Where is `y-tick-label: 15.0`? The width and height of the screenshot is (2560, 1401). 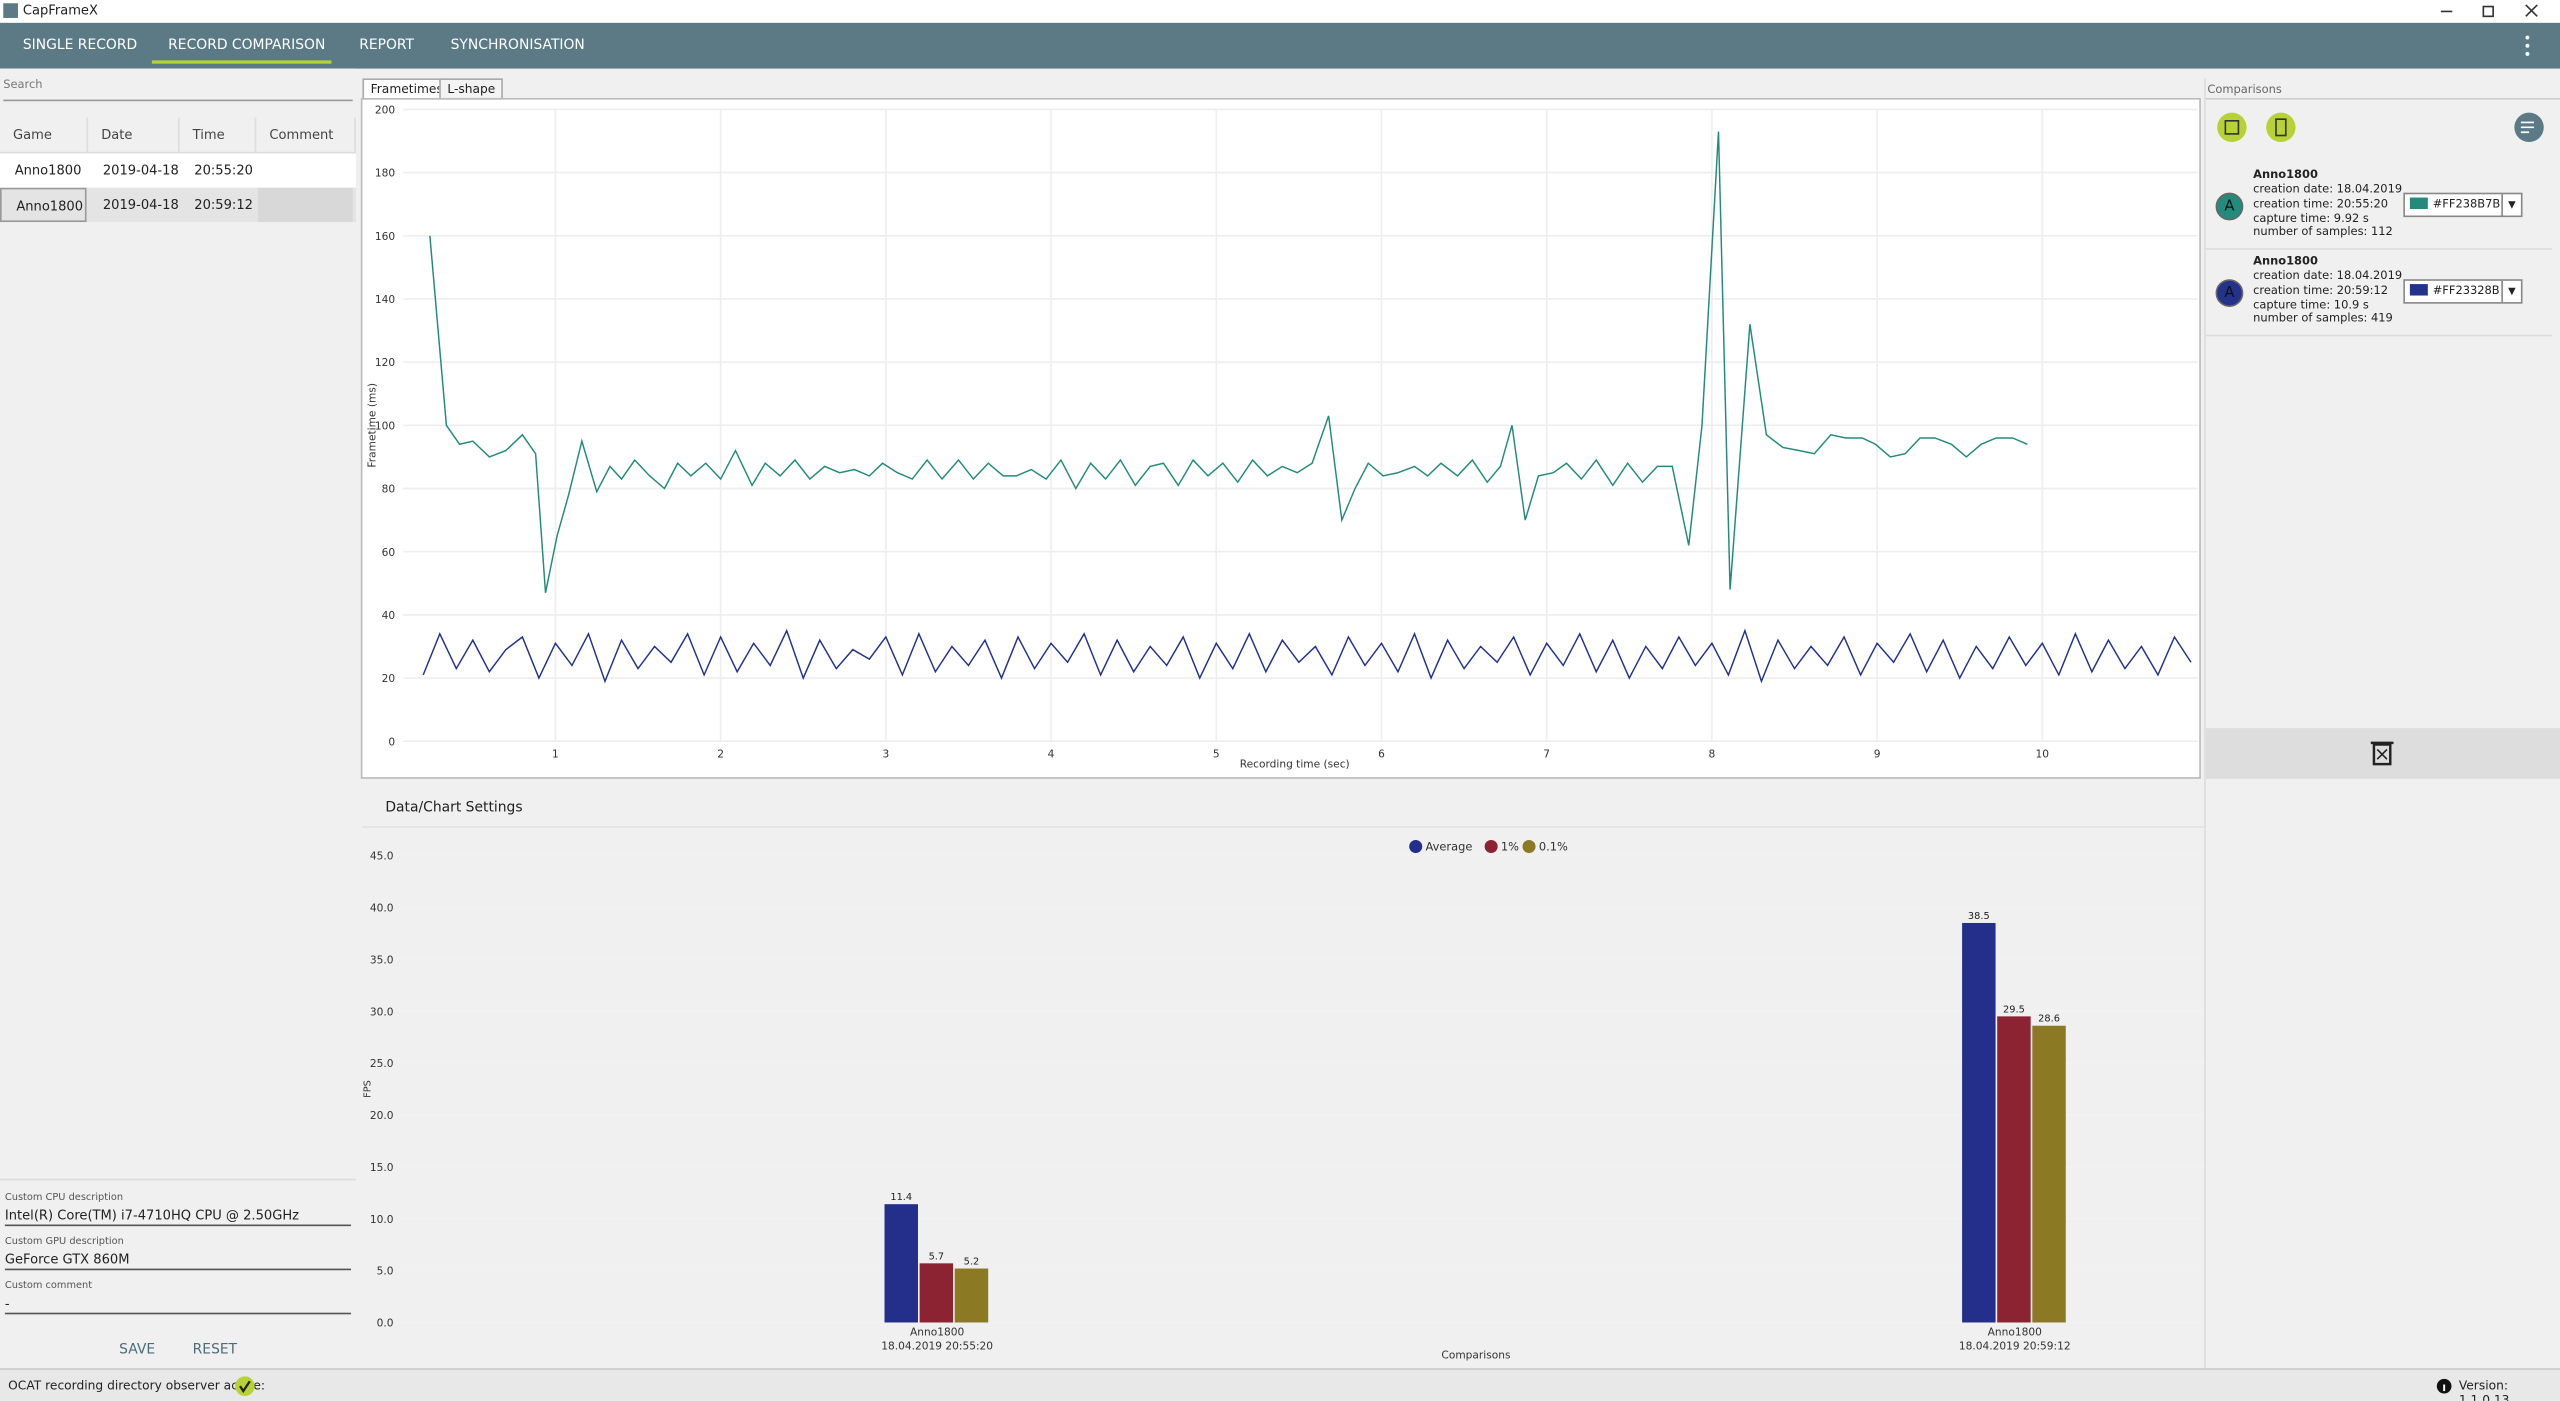
y-tick-label: 15.0 is located at coordinates (382, 1167).